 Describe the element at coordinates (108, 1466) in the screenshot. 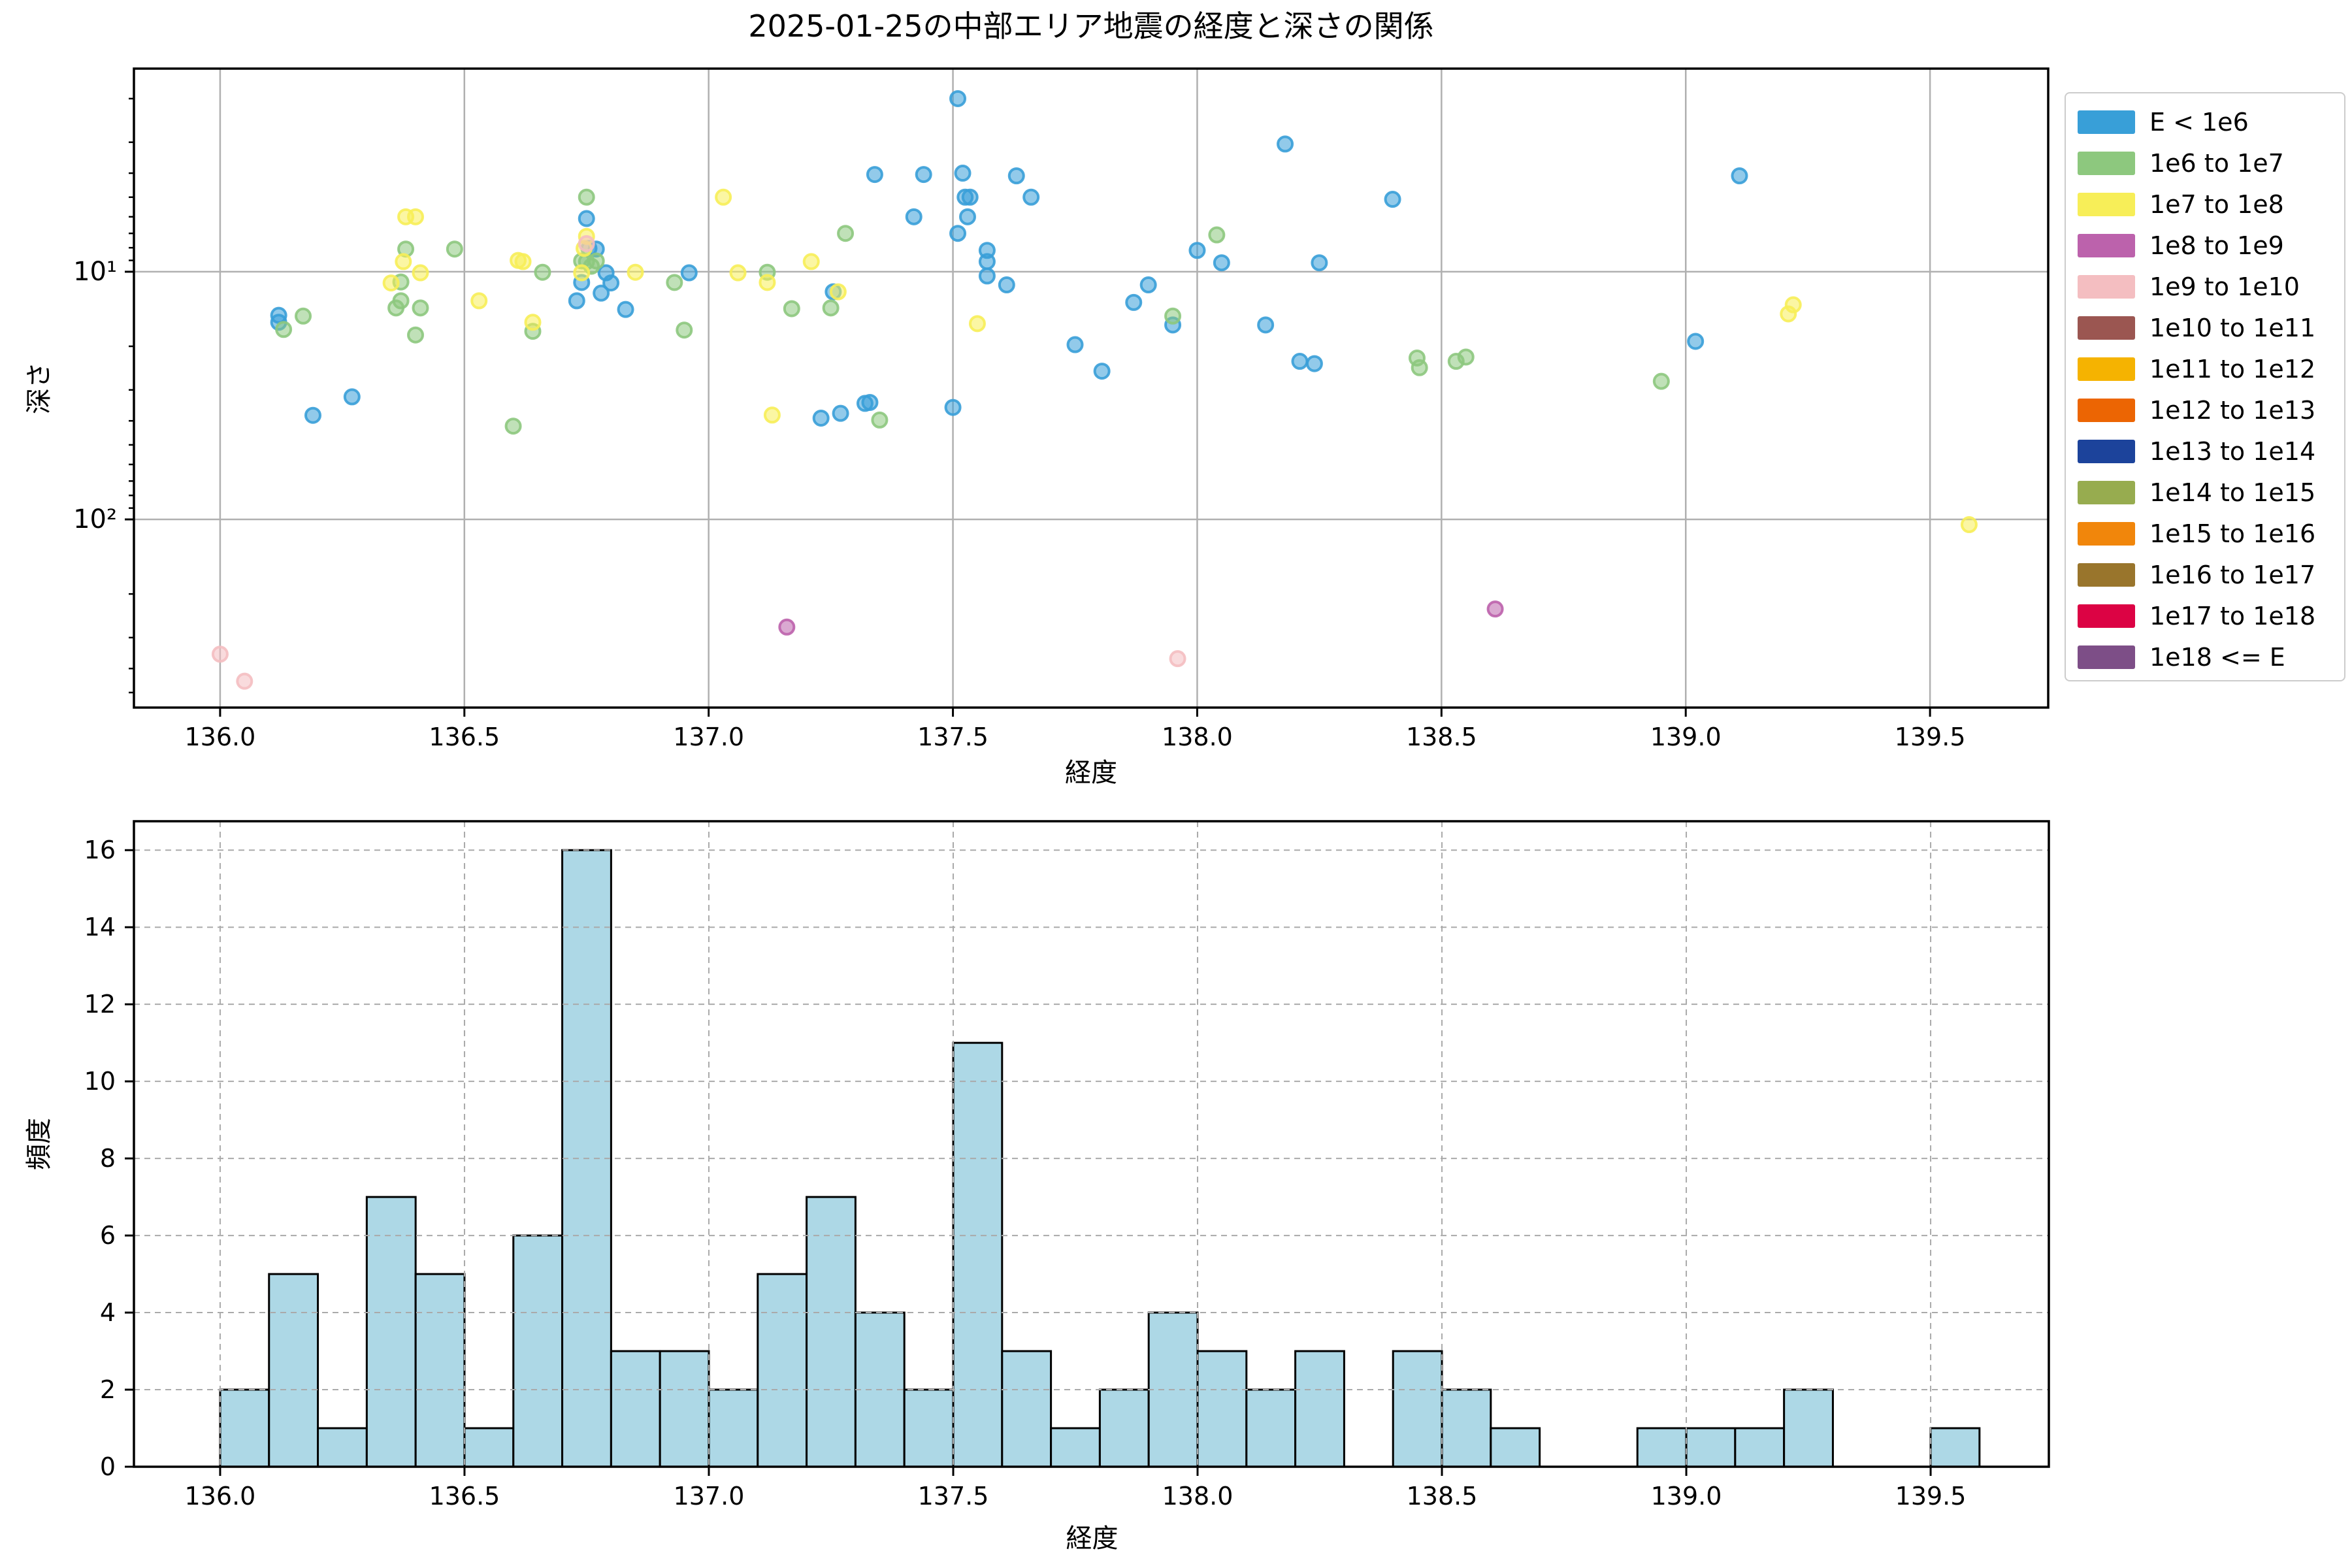

I see `y-tick-label: 0` at that location.